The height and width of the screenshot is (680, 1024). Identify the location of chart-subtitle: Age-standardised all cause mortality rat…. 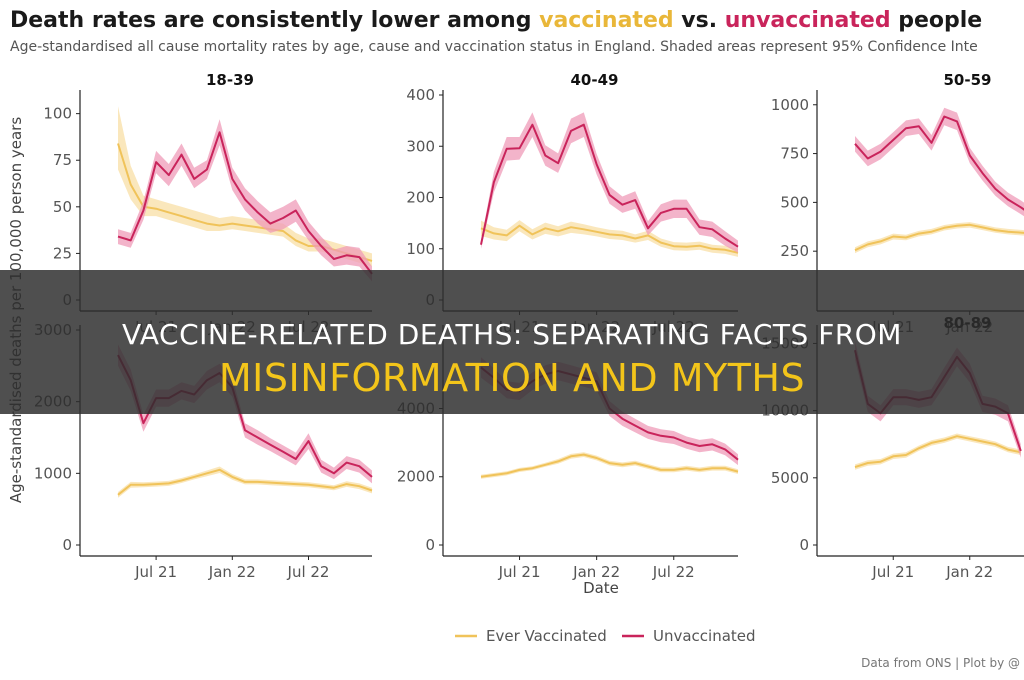
(494, 47).